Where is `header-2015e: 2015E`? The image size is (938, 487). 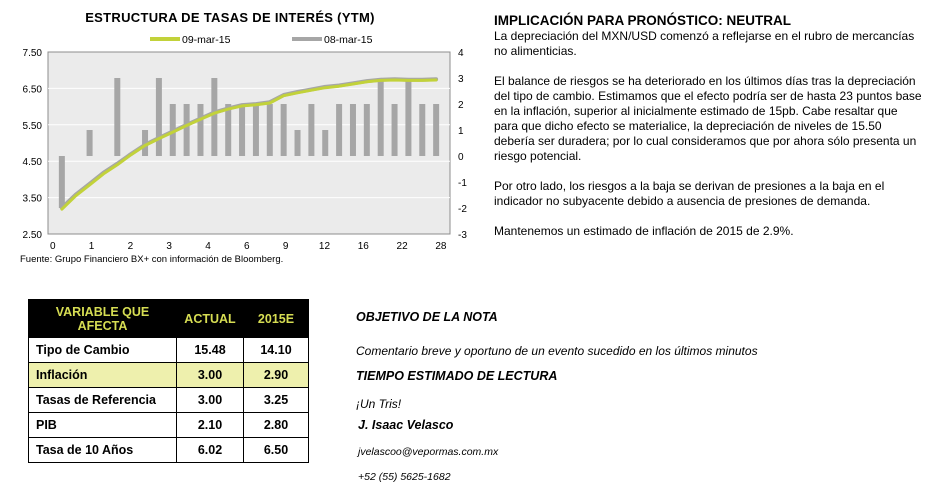 header-2015e: 2015E is located at coordinates (276, 318).